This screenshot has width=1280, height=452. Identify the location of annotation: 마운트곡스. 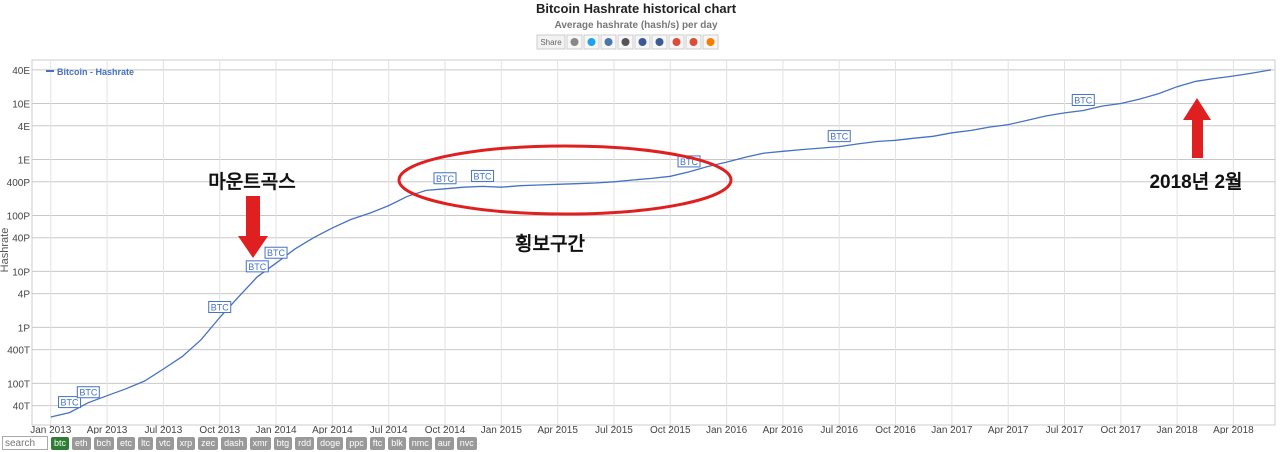
(251, 182).